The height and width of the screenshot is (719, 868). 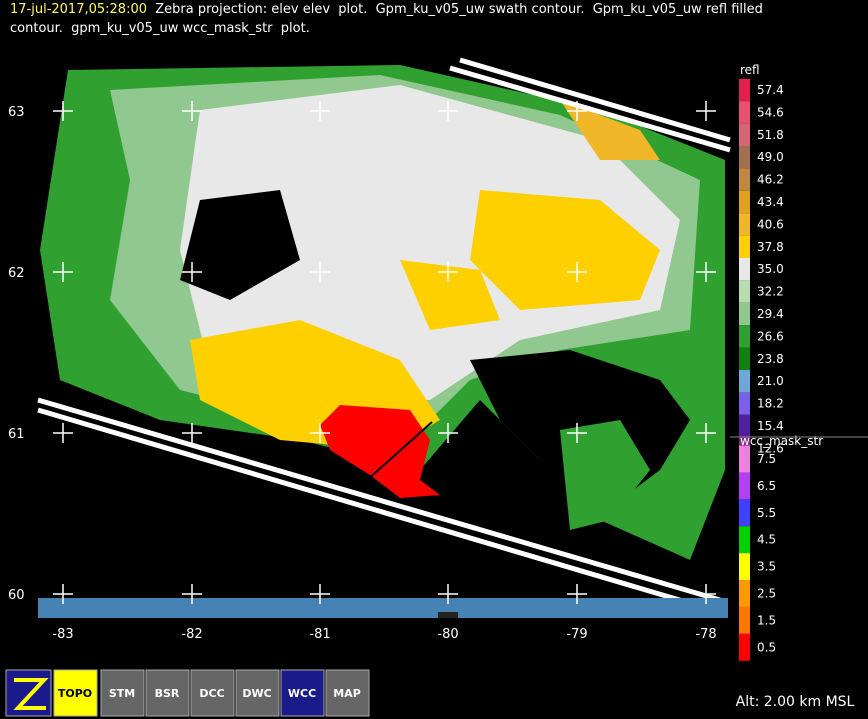 What do you see at coordinates (795, 702) in the screenshot?
I see `status-text: Alt: 2.00 km MSL` at bounding box center [795, 702].